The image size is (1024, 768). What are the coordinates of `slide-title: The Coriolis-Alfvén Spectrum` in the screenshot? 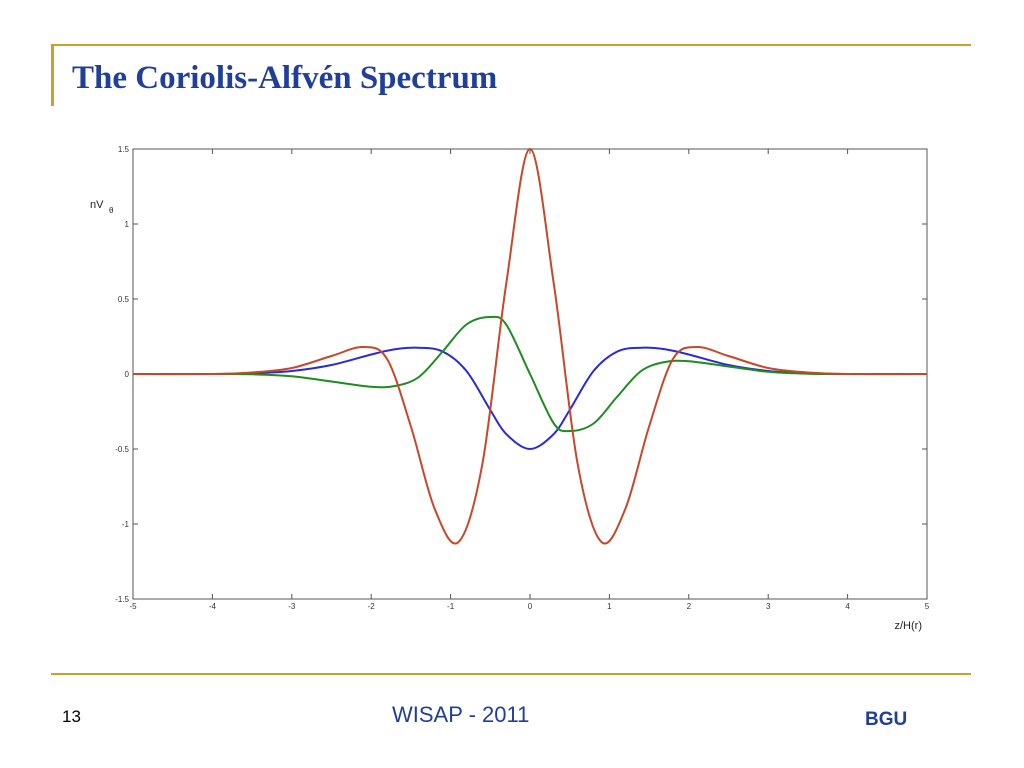 It's located at (285, 78).